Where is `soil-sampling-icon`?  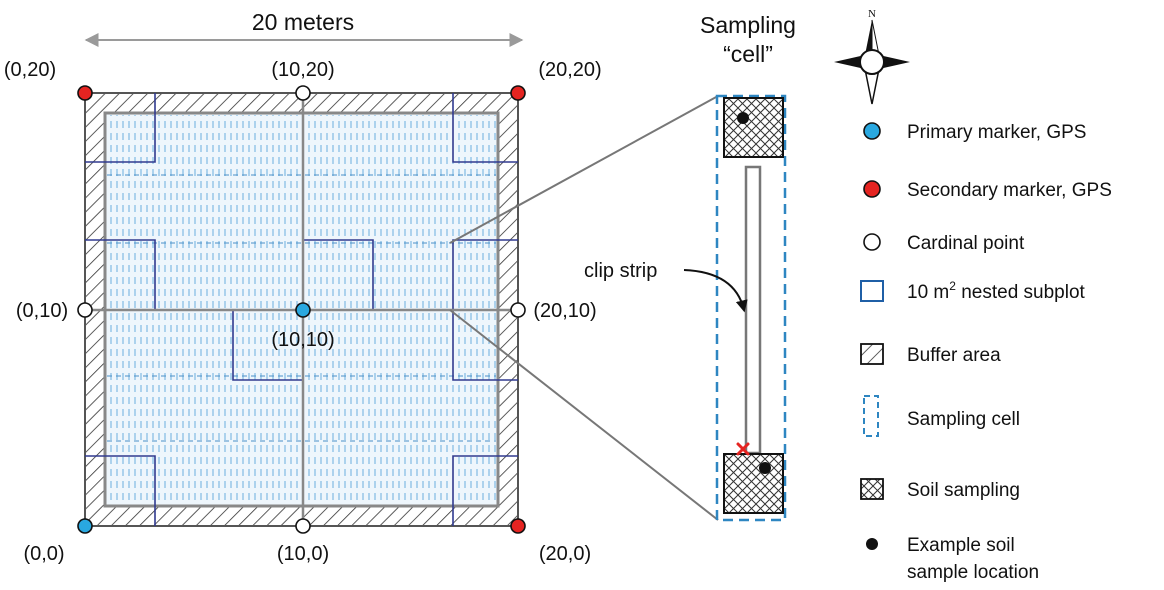
soil-sampling-icon is located at coordinates (872, 489).